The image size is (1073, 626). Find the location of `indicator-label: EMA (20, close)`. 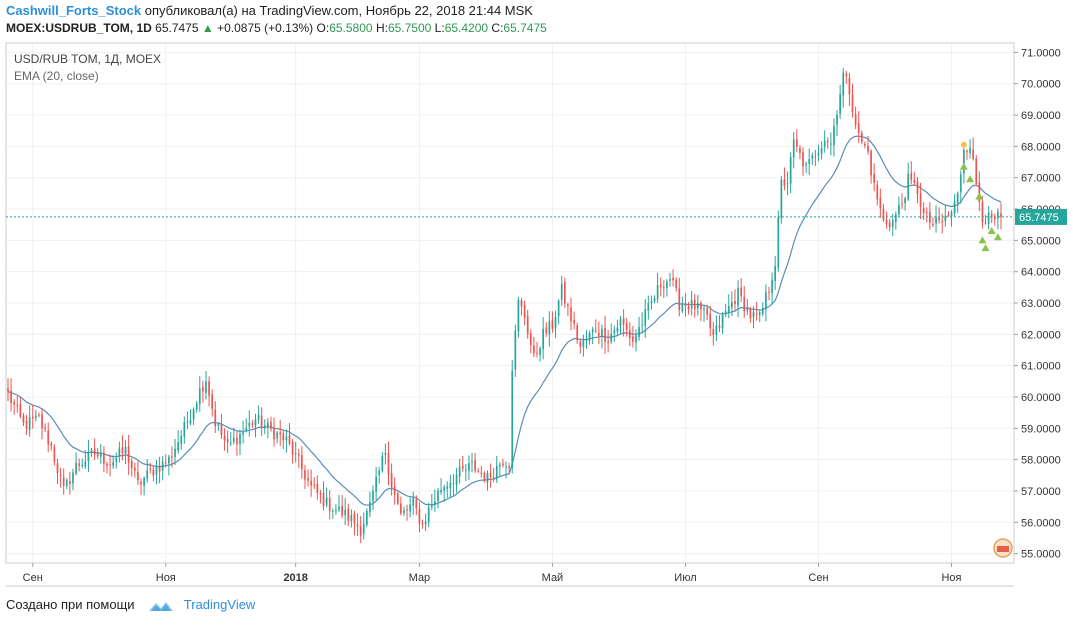

indicator-label: EMA (20, close) is located at coordinates (56, 76).